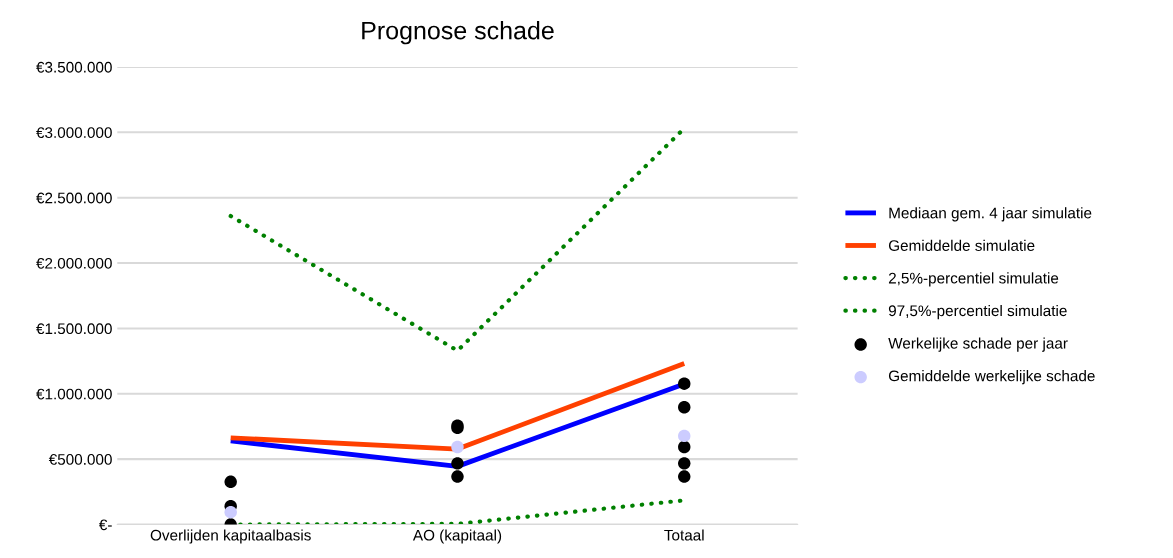 The height and width of the screenshot is (558, 1173). Describe the element at coordinates (458, 33) in the screenshot. I see `chart-title: Prognose schade` at that location.